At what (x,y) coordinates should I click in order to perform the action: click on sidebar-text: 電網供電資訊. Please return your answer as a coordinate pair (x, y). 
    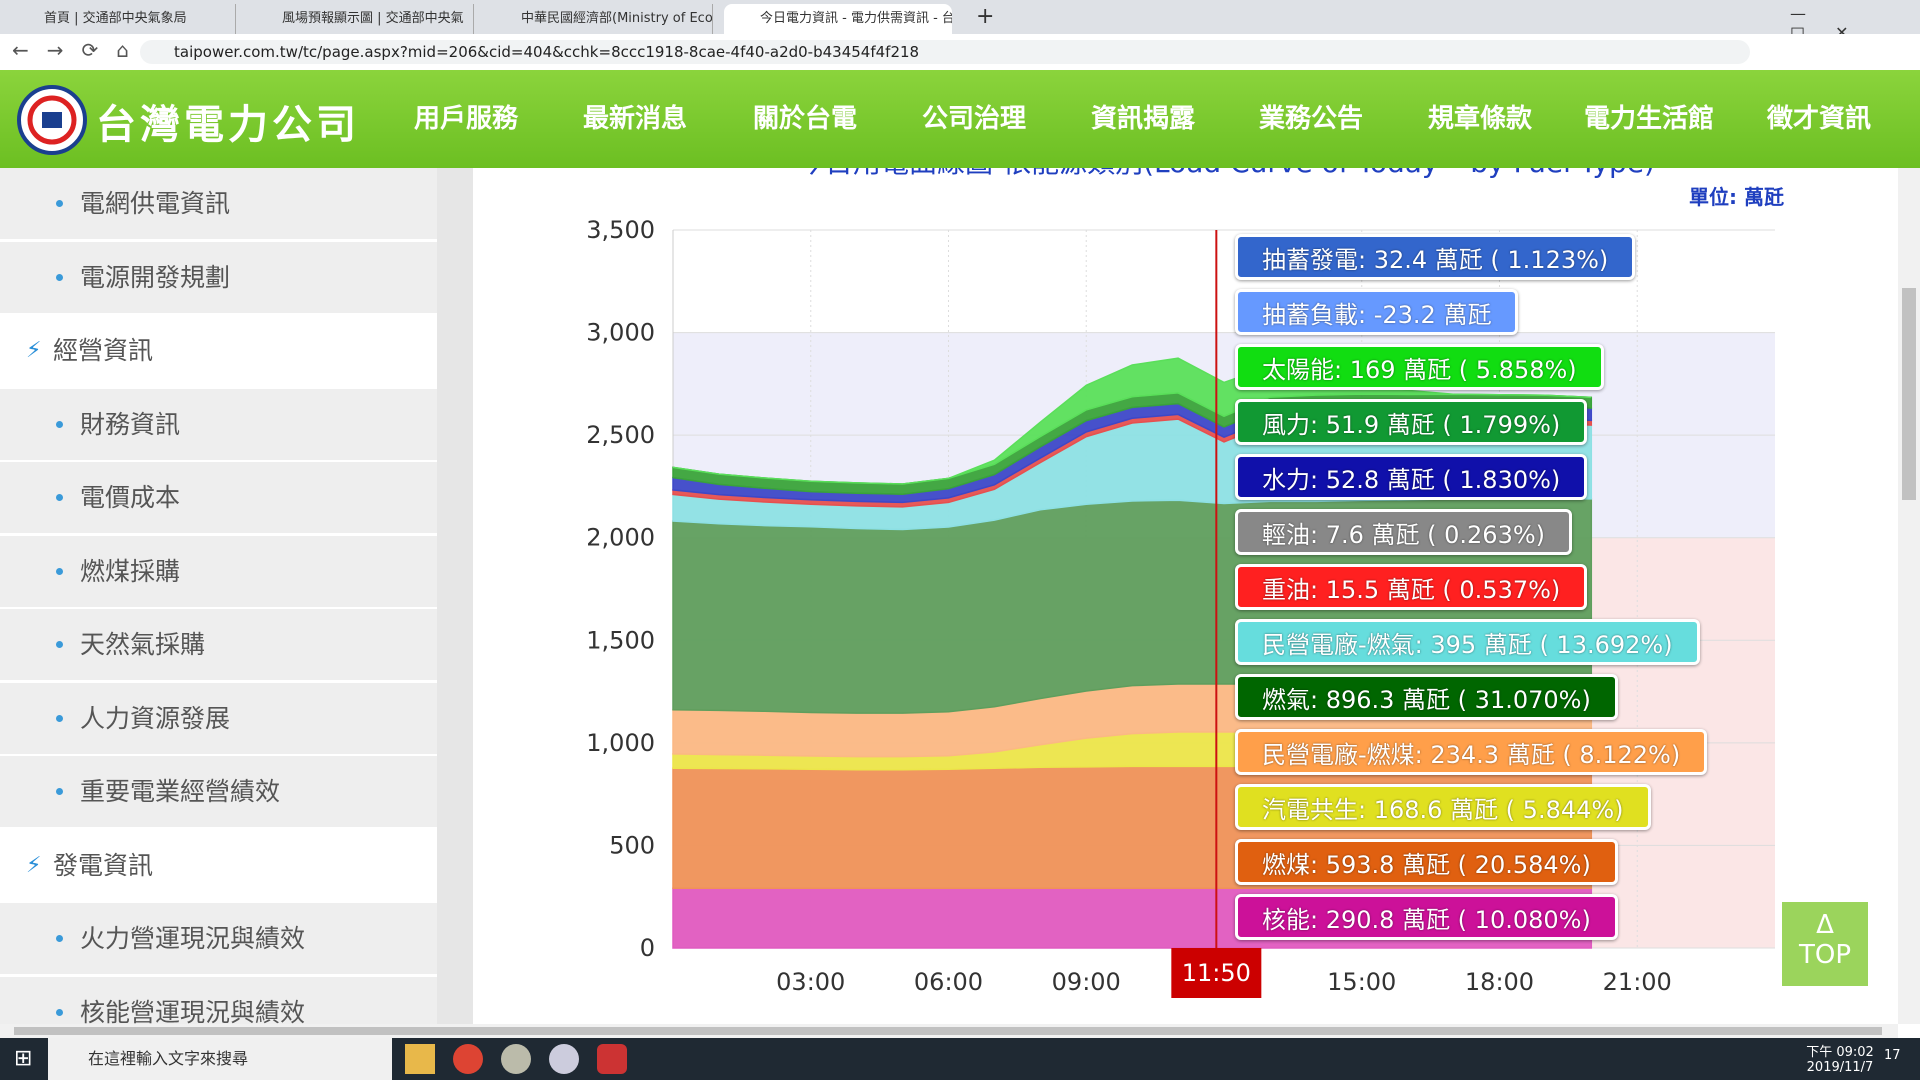
    Looking at the image, I should click on (155, 203).